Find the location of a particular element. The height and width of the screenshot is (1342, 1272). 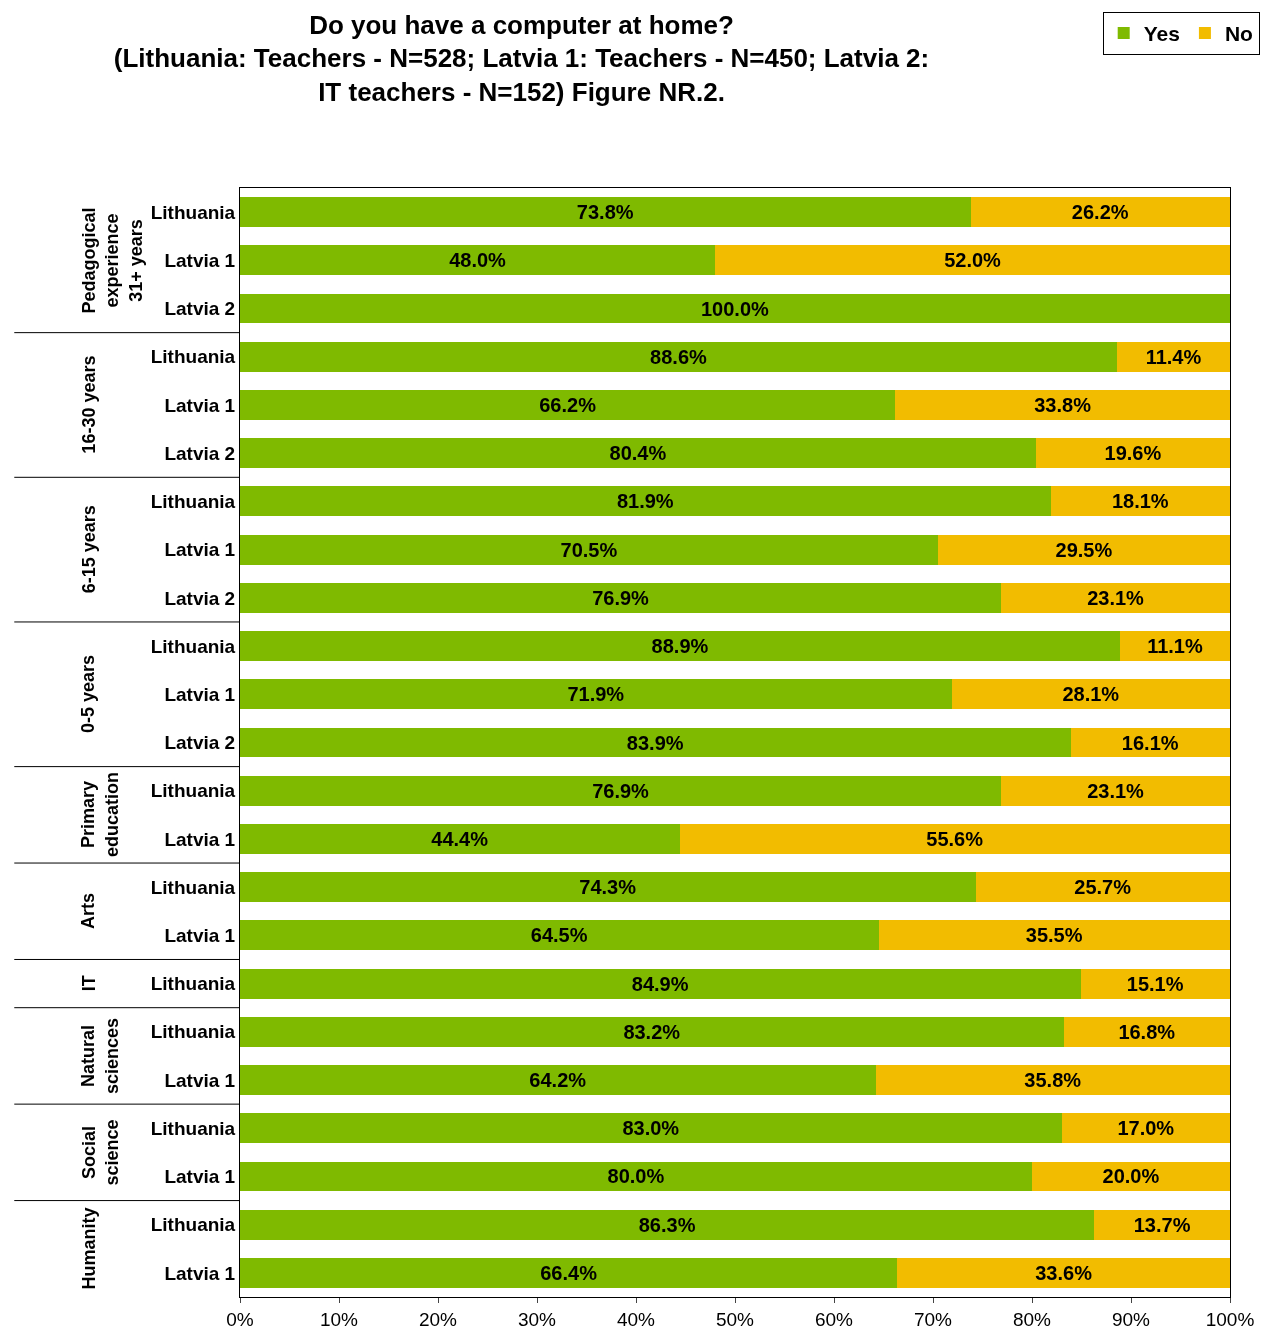

text: 6-15 years is located at coordinates (89, 549).